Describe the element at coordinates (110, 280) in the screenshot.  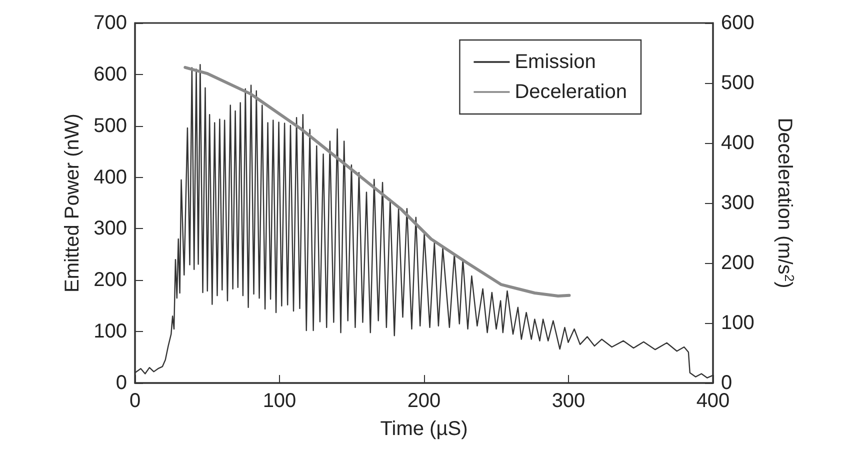
I see `y-tick-label: 200` at that location.